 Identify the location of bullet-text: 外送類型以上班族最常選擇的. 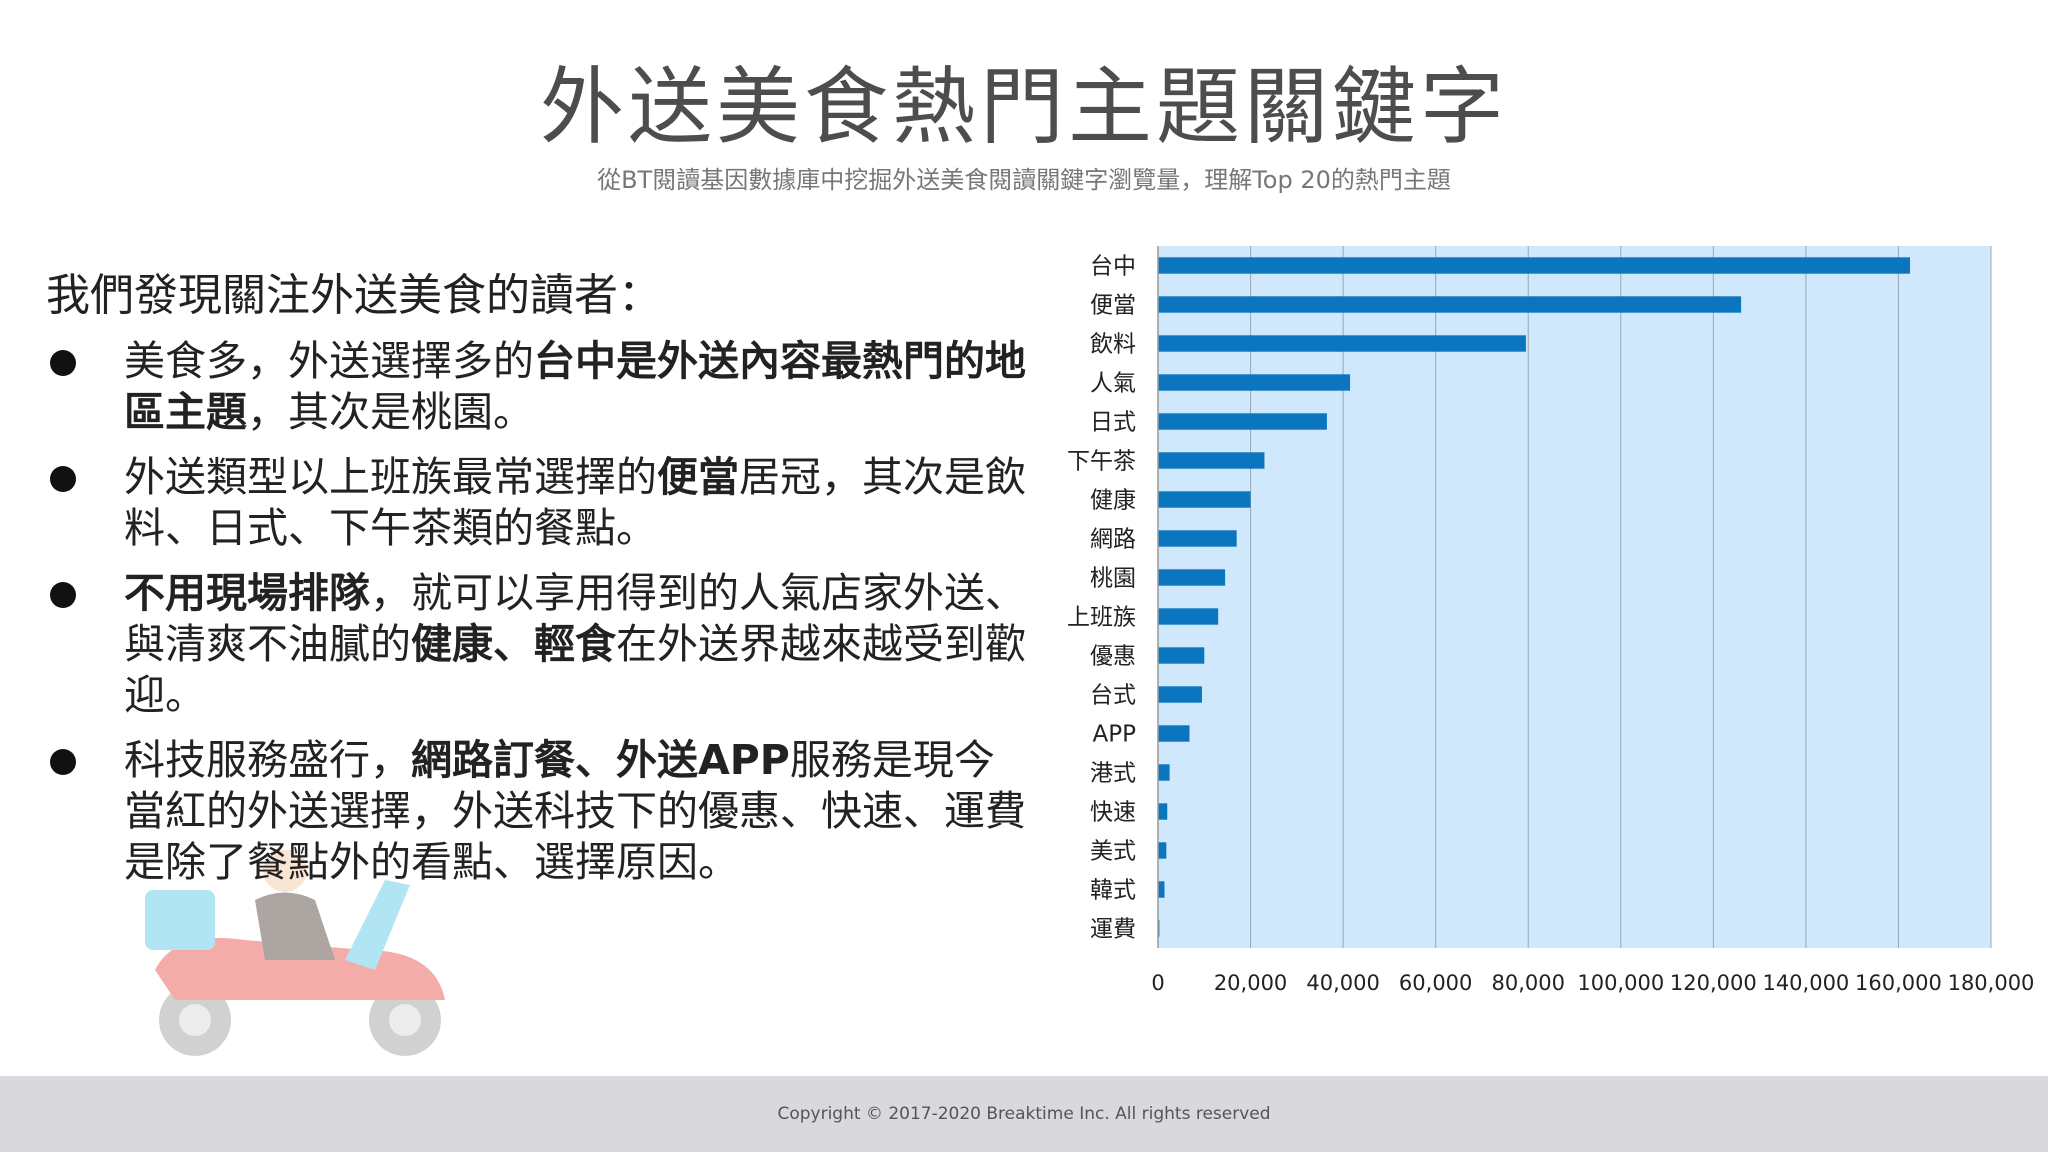
(390, 477).